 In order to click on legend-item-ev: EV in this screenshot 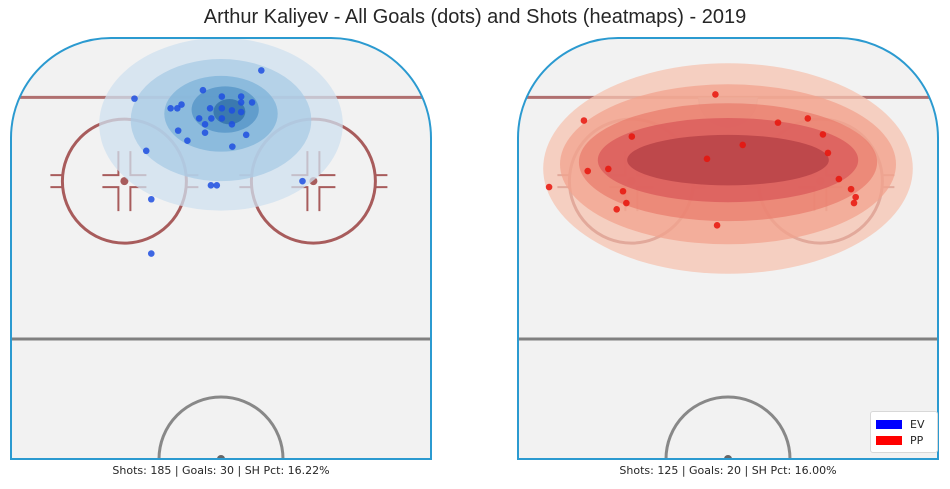, I will do `click(900, 424)`.